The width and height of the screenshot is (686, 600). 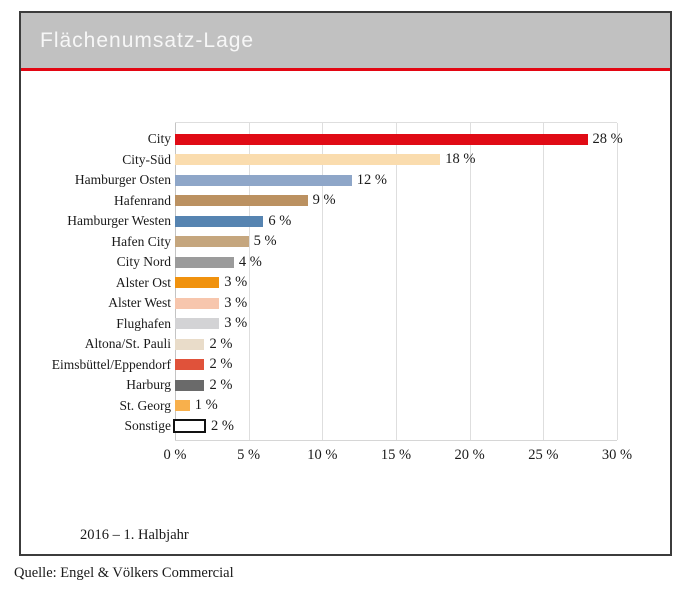 I want to click on bar-row: 1 %, so click(x=396, y=406).